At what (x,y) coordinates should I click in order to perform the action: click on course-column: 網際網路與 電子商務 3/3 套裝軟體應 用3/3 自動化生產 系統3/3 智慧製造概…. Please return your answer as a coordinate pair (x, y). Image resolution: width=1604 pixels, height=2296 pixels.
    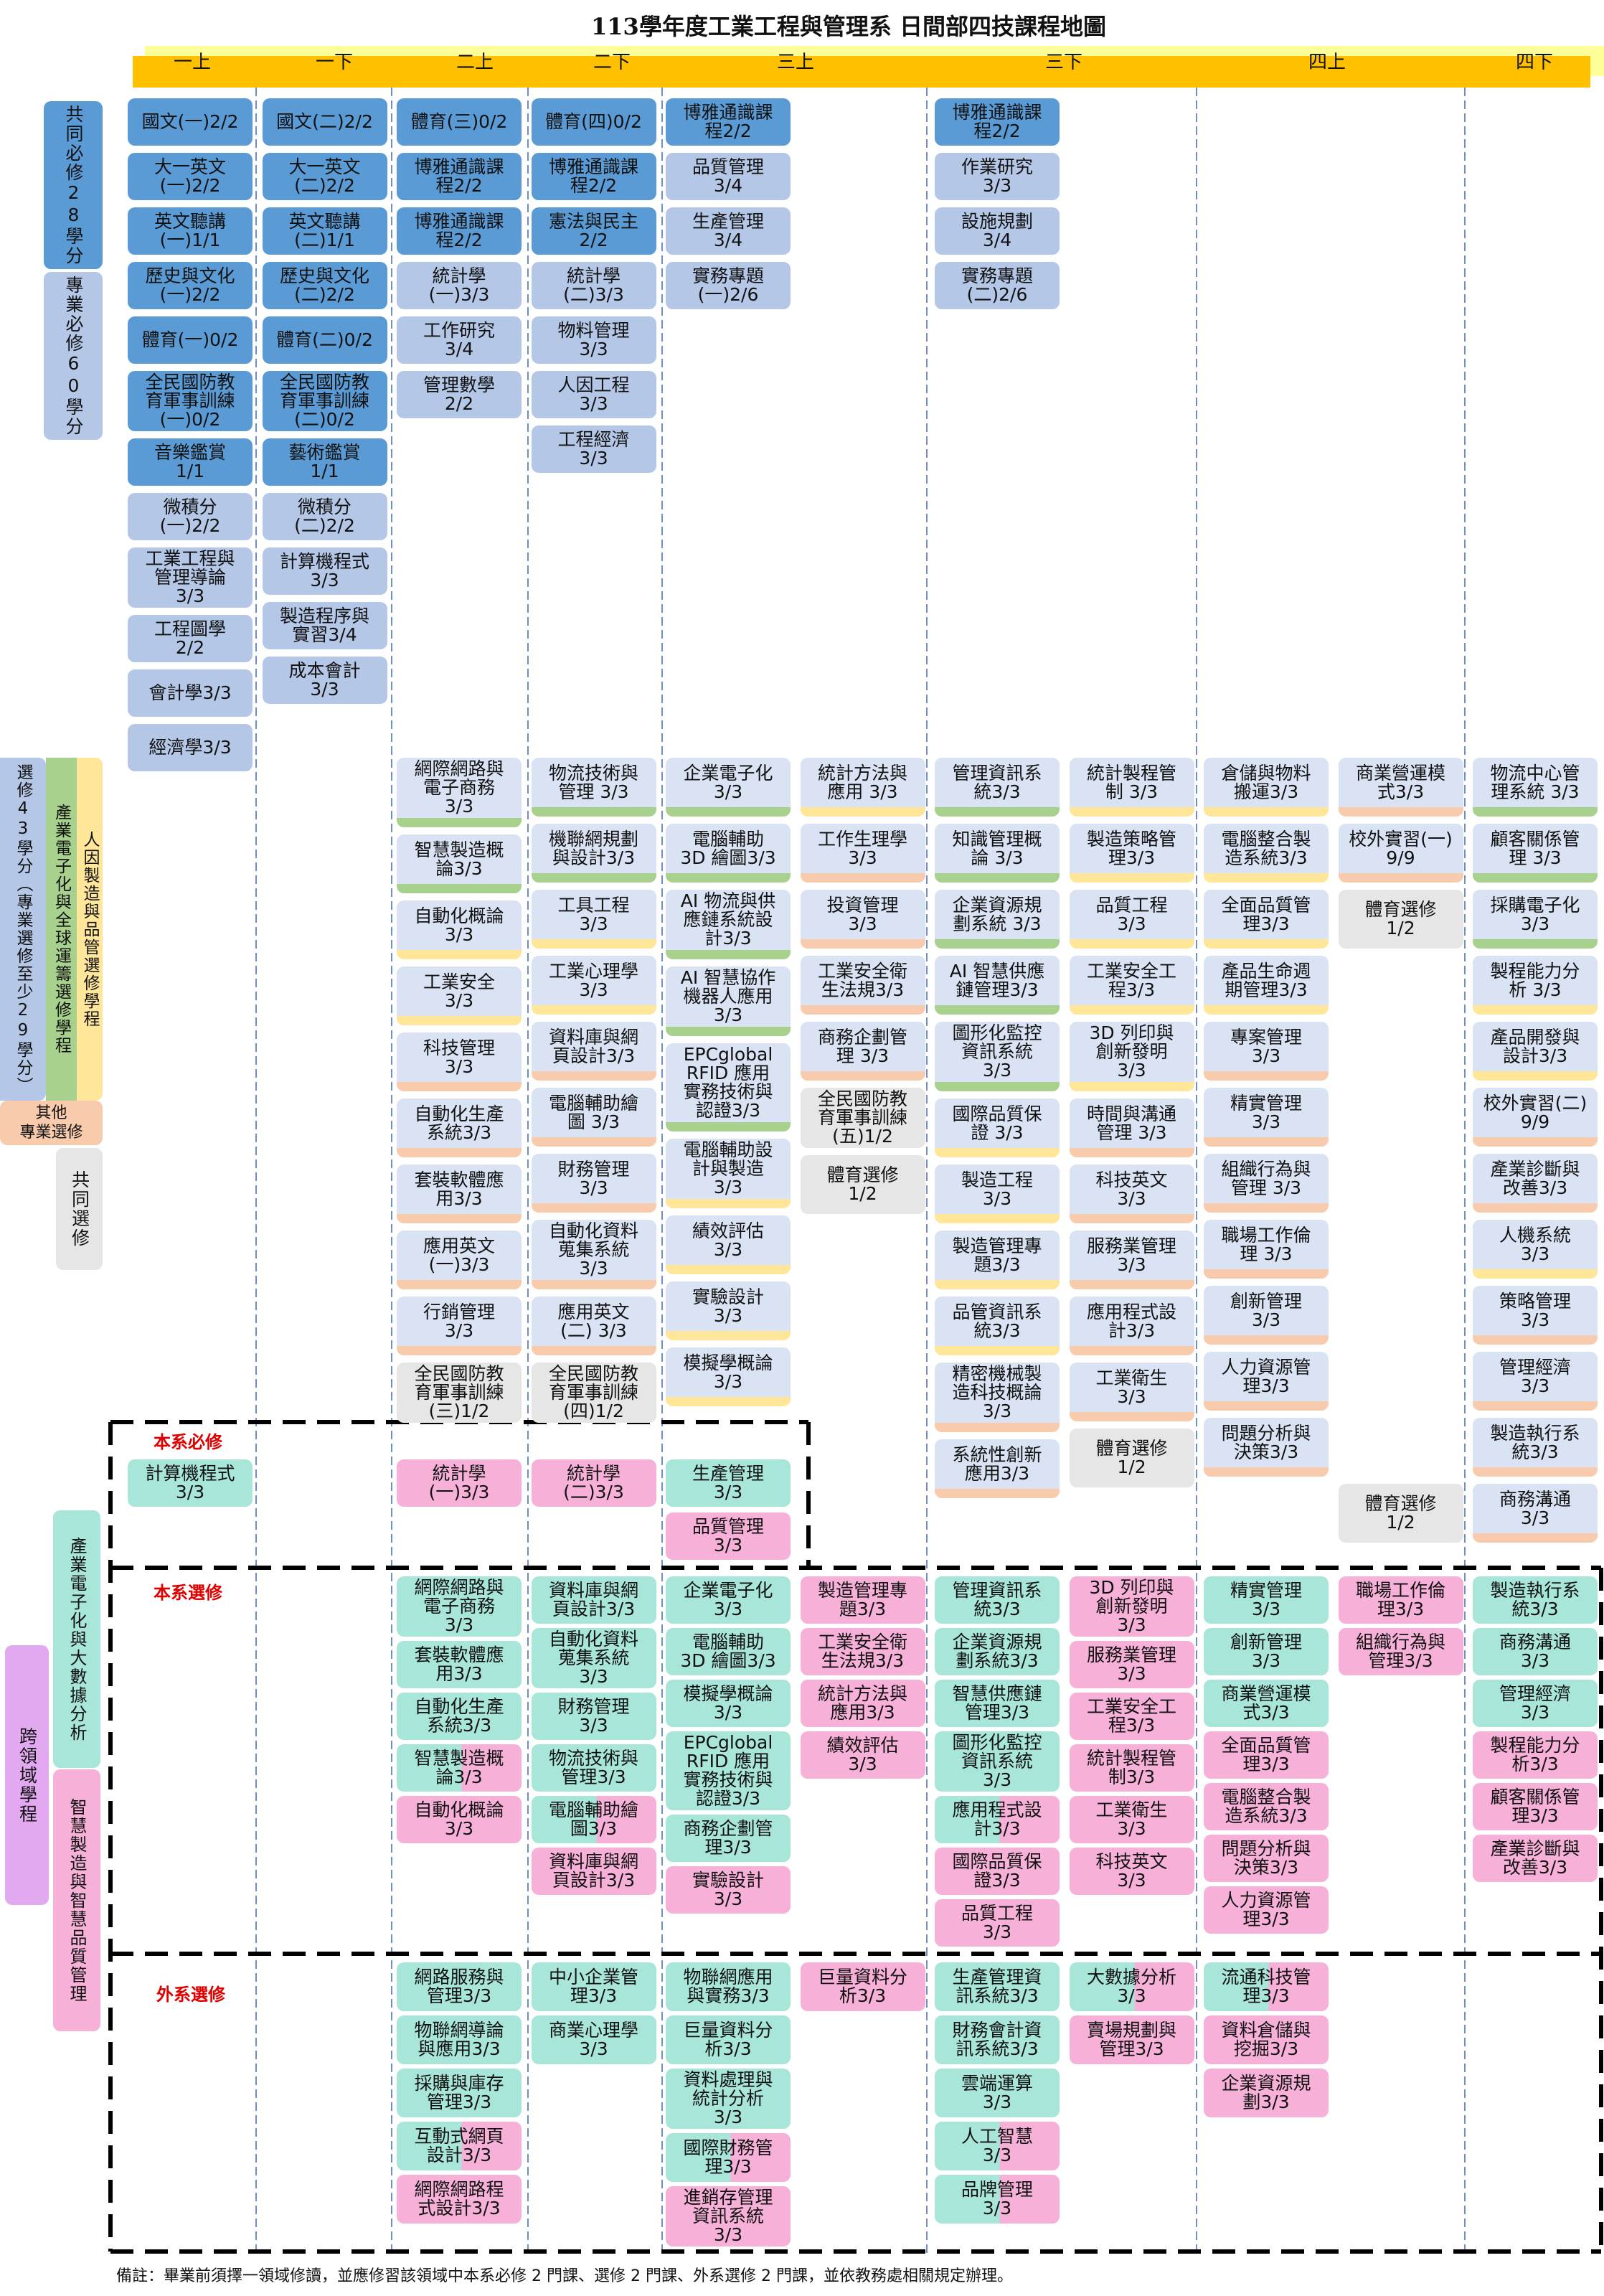
    Looking at the image, I should click on (460, 1710).